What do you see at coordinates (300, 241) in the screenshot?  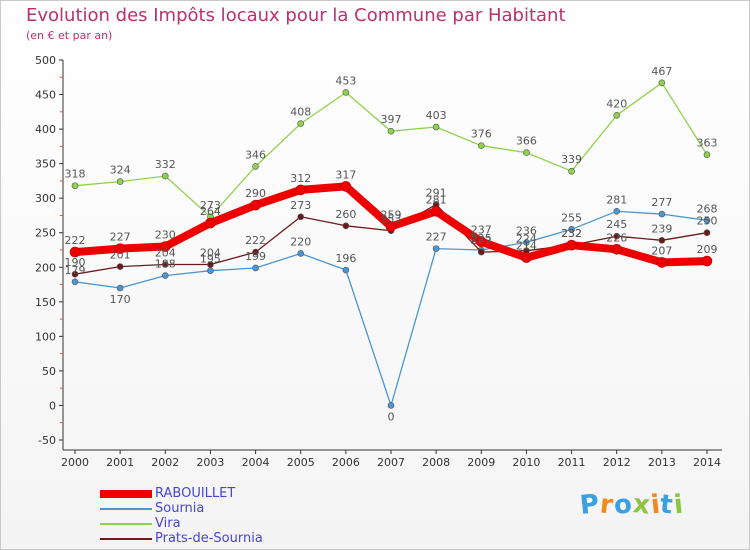 I see `data-label: 220` at bounding box center [300, 241].